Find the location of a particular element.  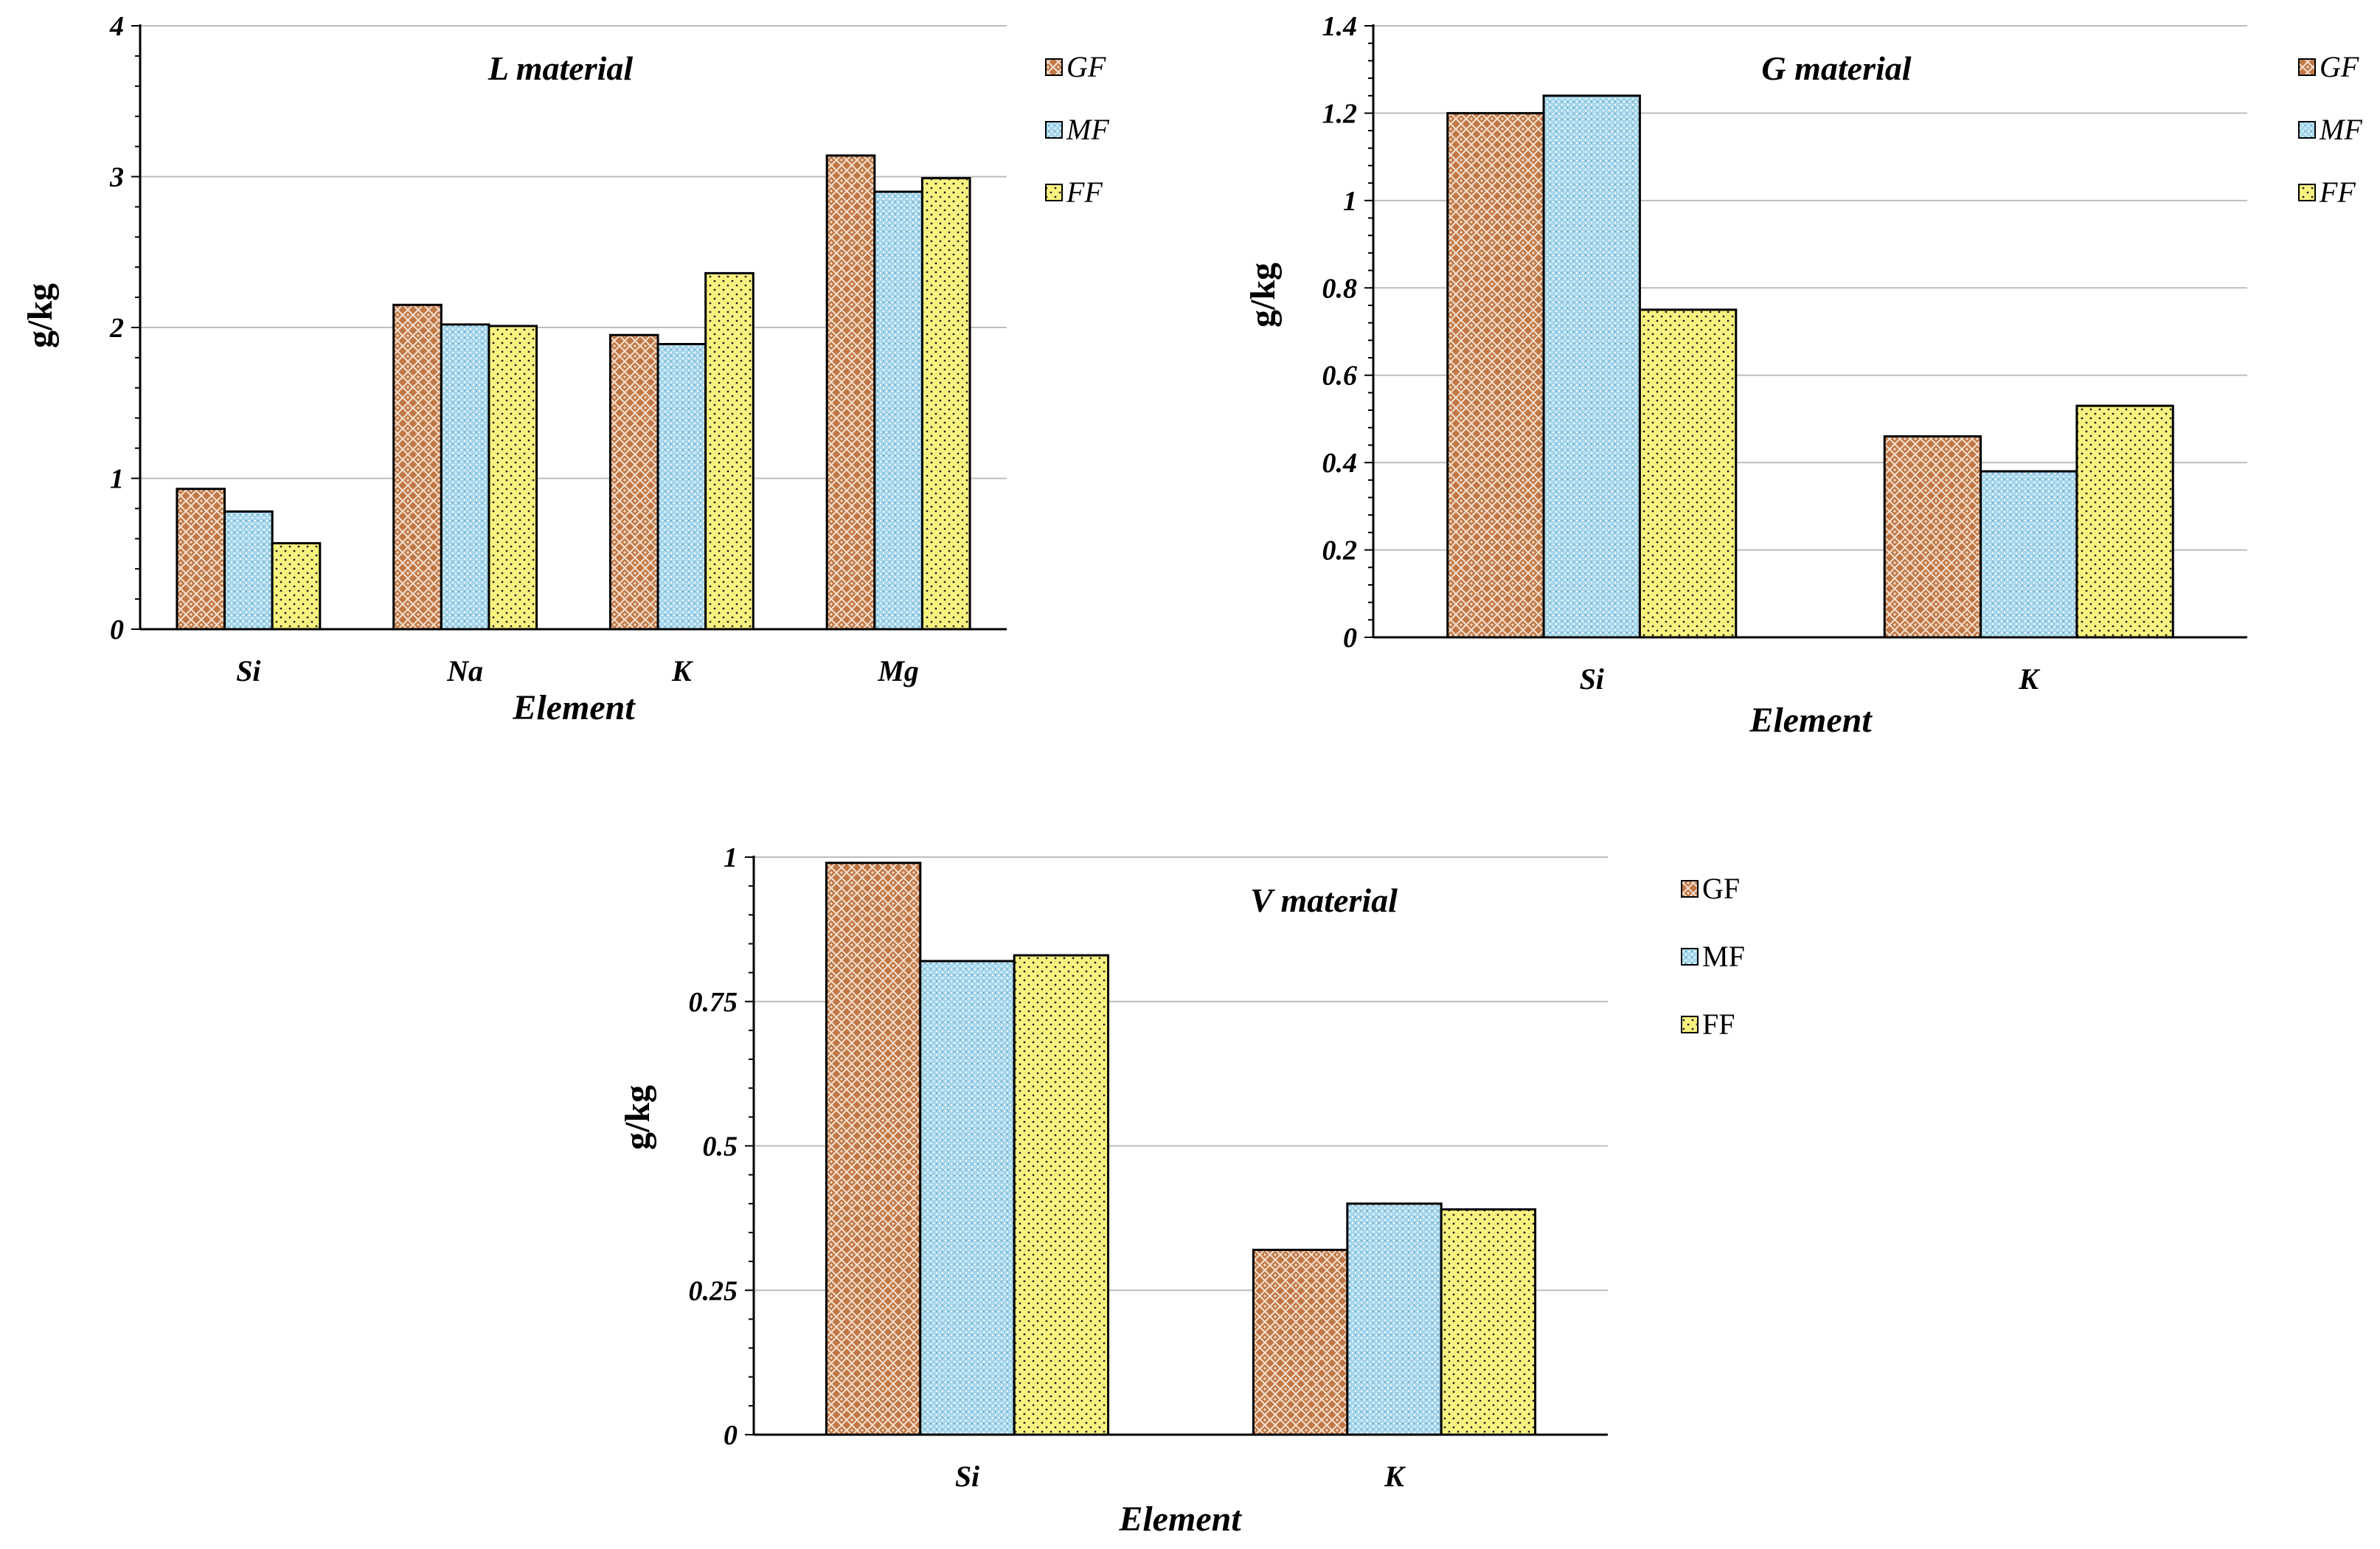

bar-mg-mf is located at coordinates (898, 410).